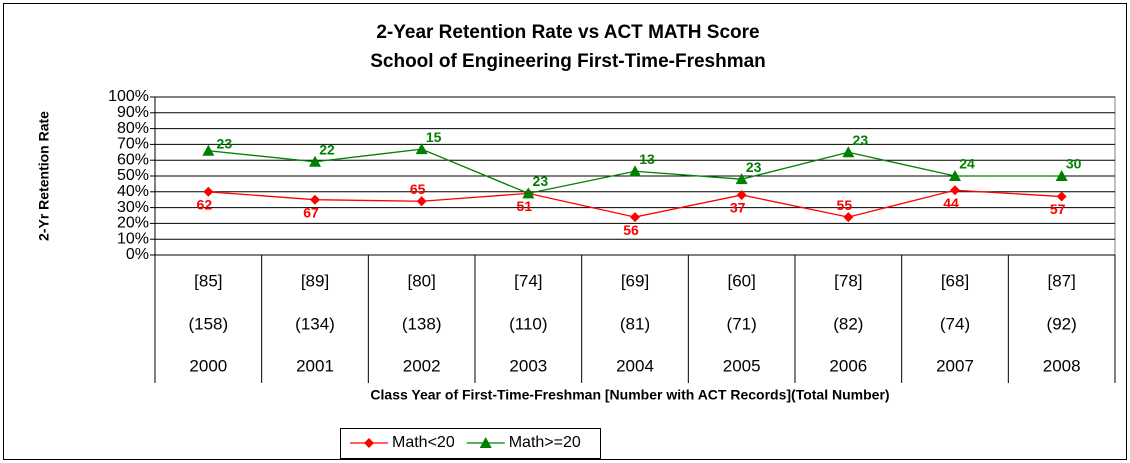 The width and height of the screenshot is (1130, 463). I want to click on act-records-label: [85], so click(208, 280).